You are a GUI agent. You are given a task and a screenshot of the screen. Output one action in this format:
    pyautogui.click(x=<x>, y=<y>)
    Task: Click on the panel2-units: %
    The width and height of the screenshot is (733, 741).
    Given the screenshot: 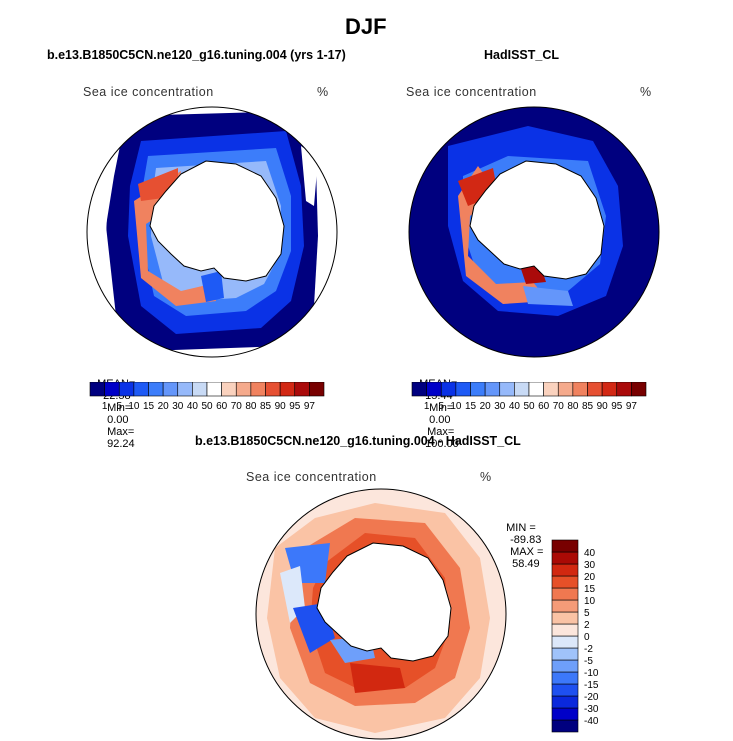 What is the action you would take?
    pyautogui.click(x=646, y=92)
    